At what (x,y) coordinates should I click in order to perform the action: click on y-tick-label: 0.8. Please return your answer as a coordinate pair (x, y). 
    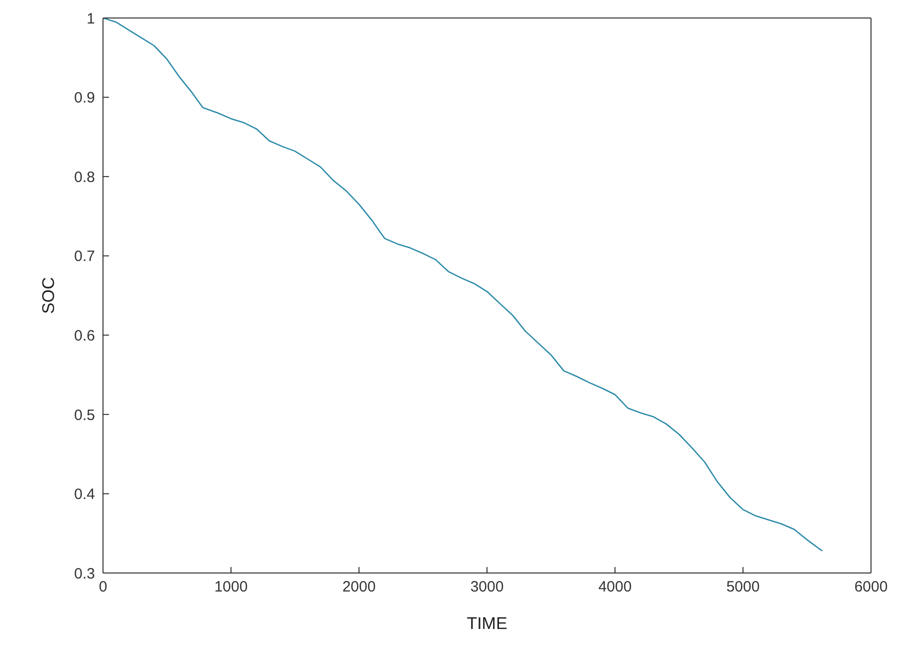
    Looking at the image, I should click on (84, 177).